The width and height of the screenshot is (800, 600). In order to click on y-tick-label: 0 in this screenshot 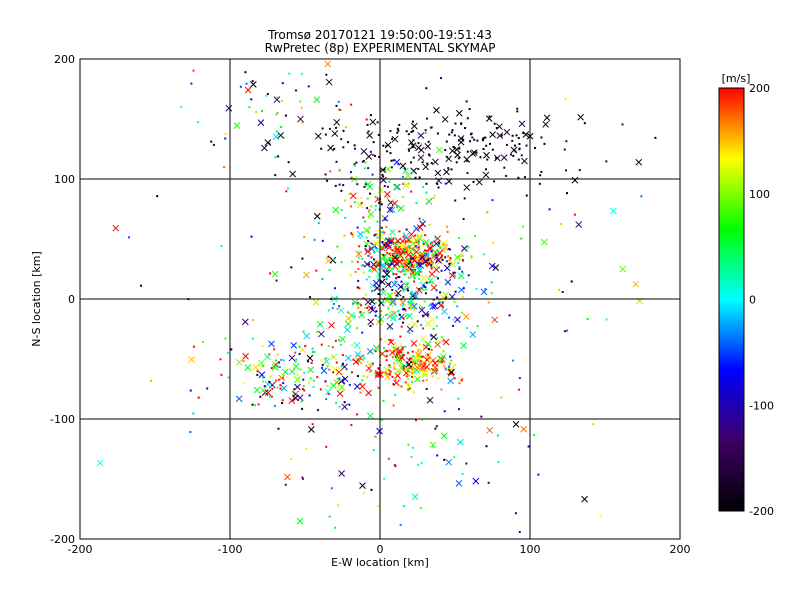, I will do `click(71, 299)`.